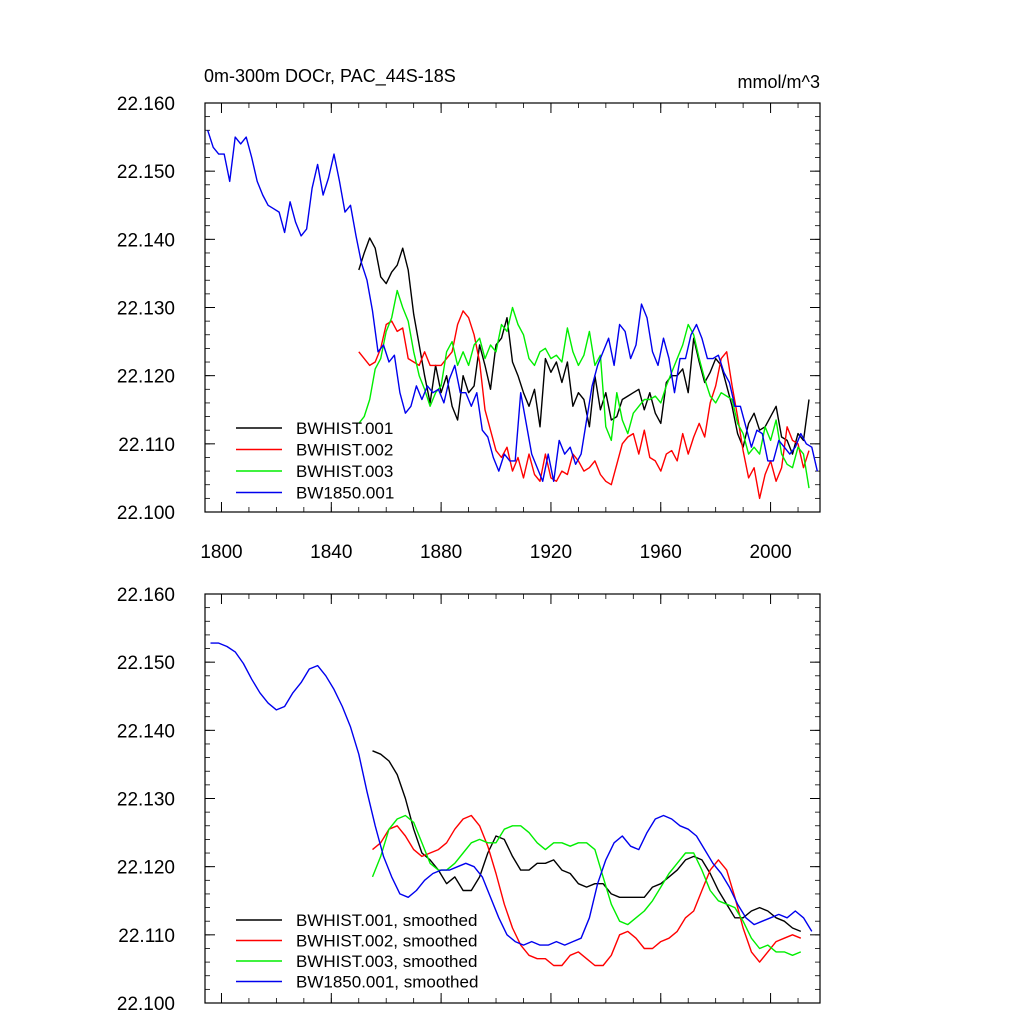 The width and height of the screenshot is (1024, 1024). What do you see at coordinates (221, 552) in the screenshot?
I see `x-tick-label: 1800` at bounding box center [221, 552].